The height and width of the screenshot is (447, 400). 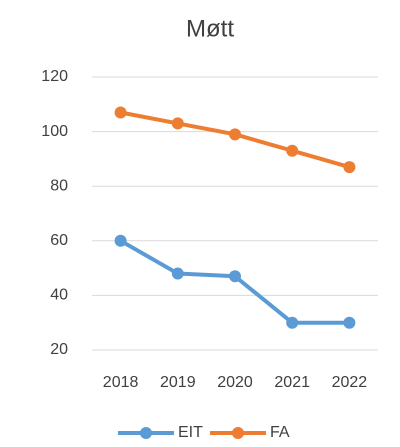 I want to click on y-tick-label: 40, so click(x=59, y=295).